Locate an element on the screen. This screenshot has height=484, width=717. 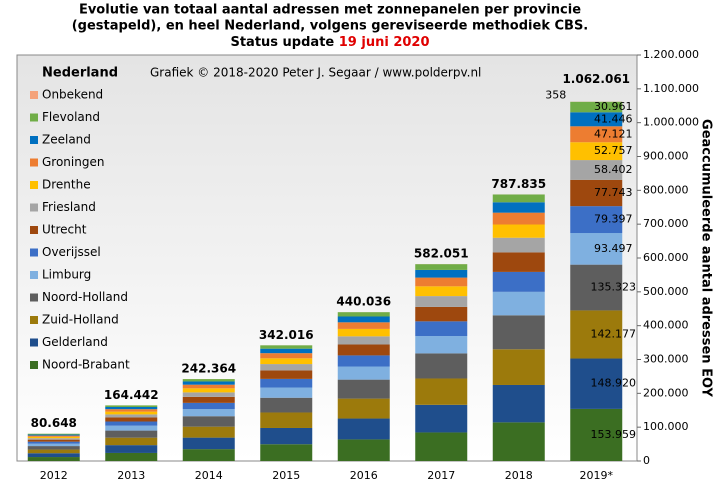
data-label: 41.446 is located at coordinates (613, 118).